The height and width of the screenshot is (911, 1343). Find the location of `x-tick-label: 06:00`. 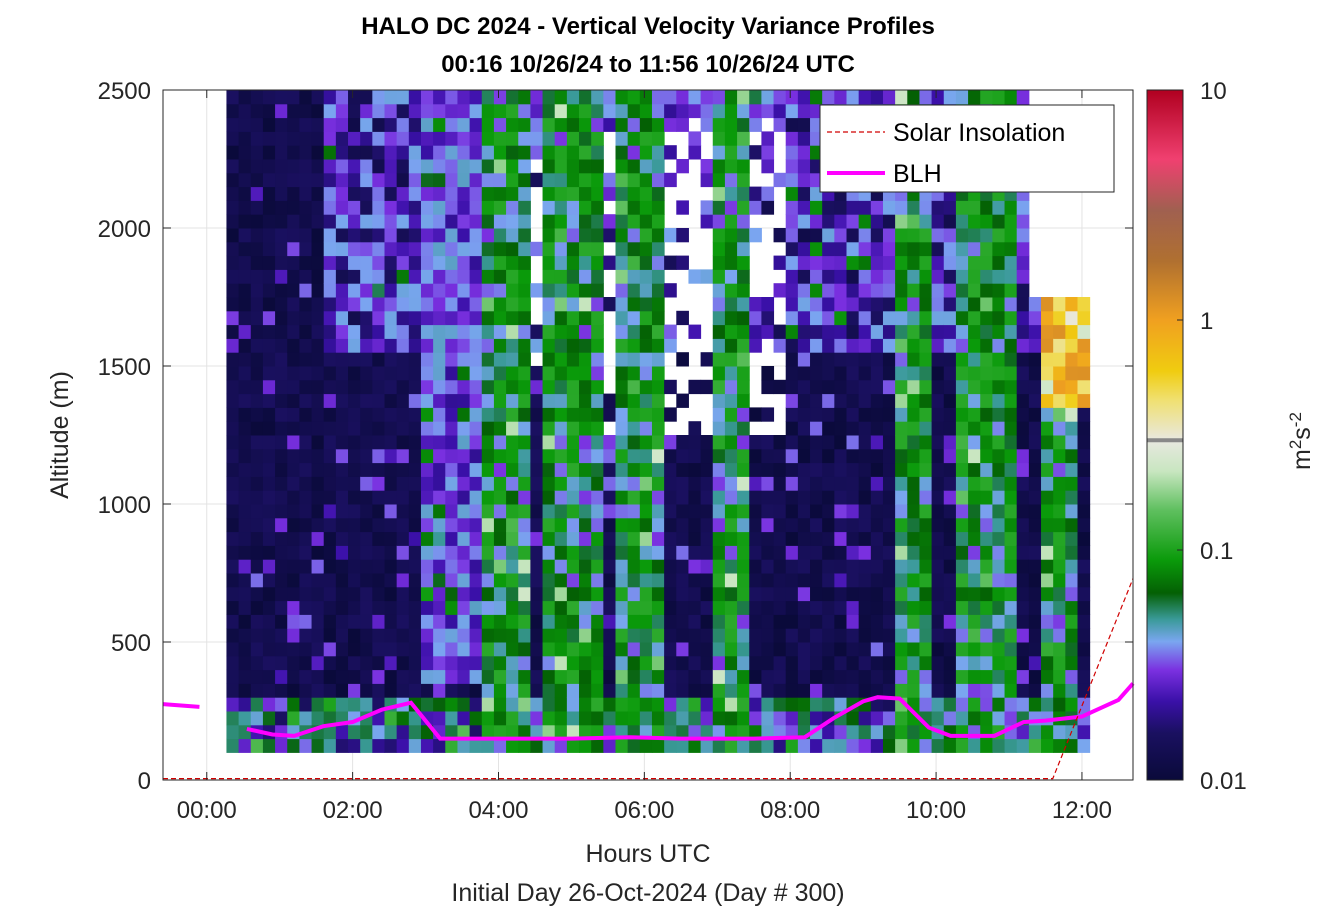

x-tick-label: 06:00 is located at coordinates (644, 810).